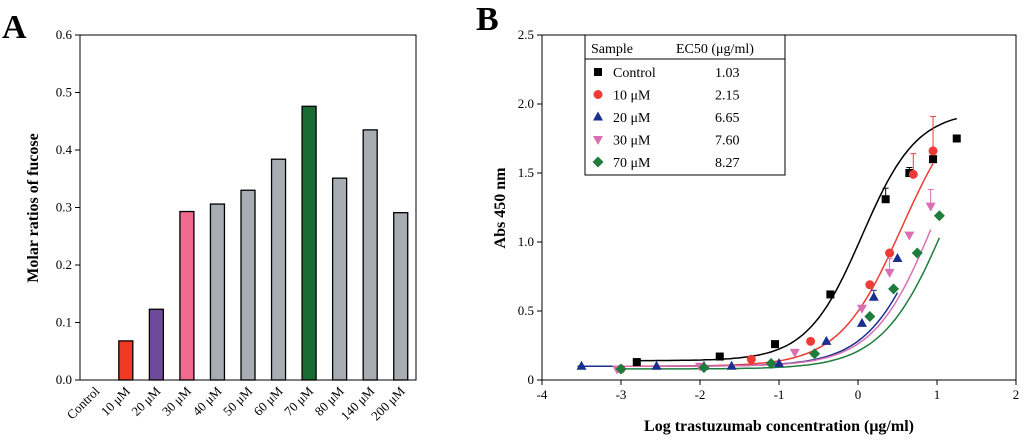 This screenshot has width=1024, height=440. Describe the element at coordinates (727, 141) in the screenshot. I see `legend-ec50-value: 7.60` at that location.